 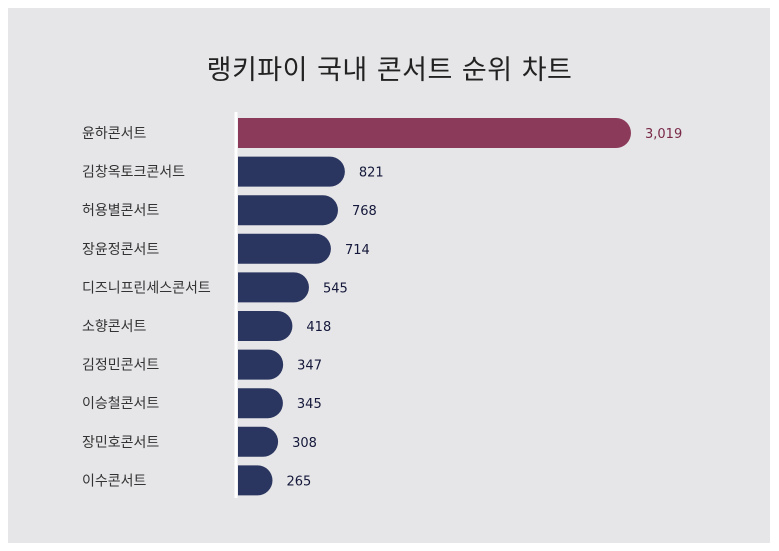 What do you see at coordinates (364, 211) in the screenshot?
I see `value-label: 768` at bounding box center [364, 211].